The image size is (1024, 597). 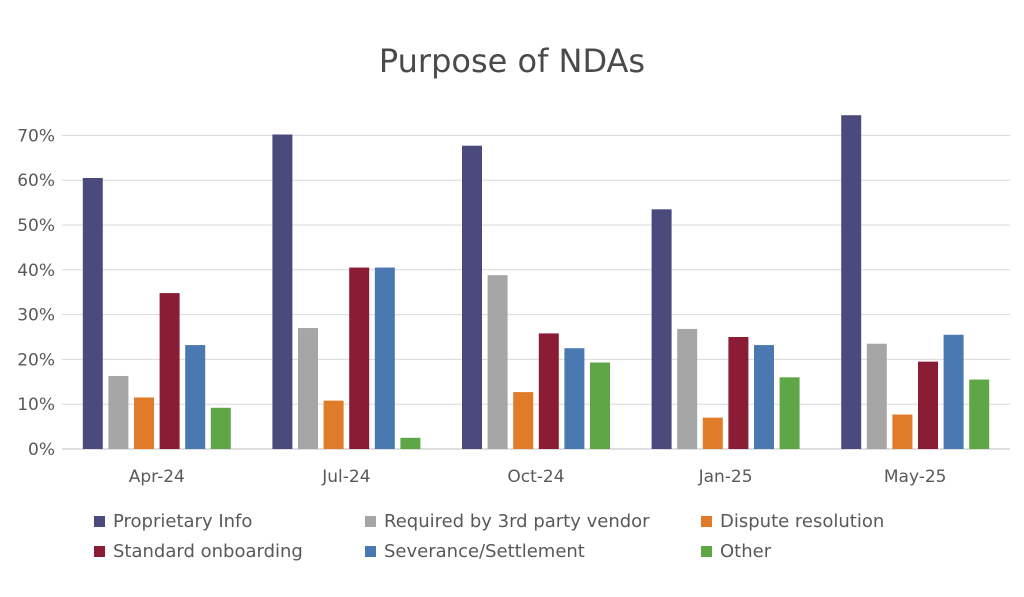 I want to click on legend-item: Required by 3rd party vendor, so click(x=507, y=521).